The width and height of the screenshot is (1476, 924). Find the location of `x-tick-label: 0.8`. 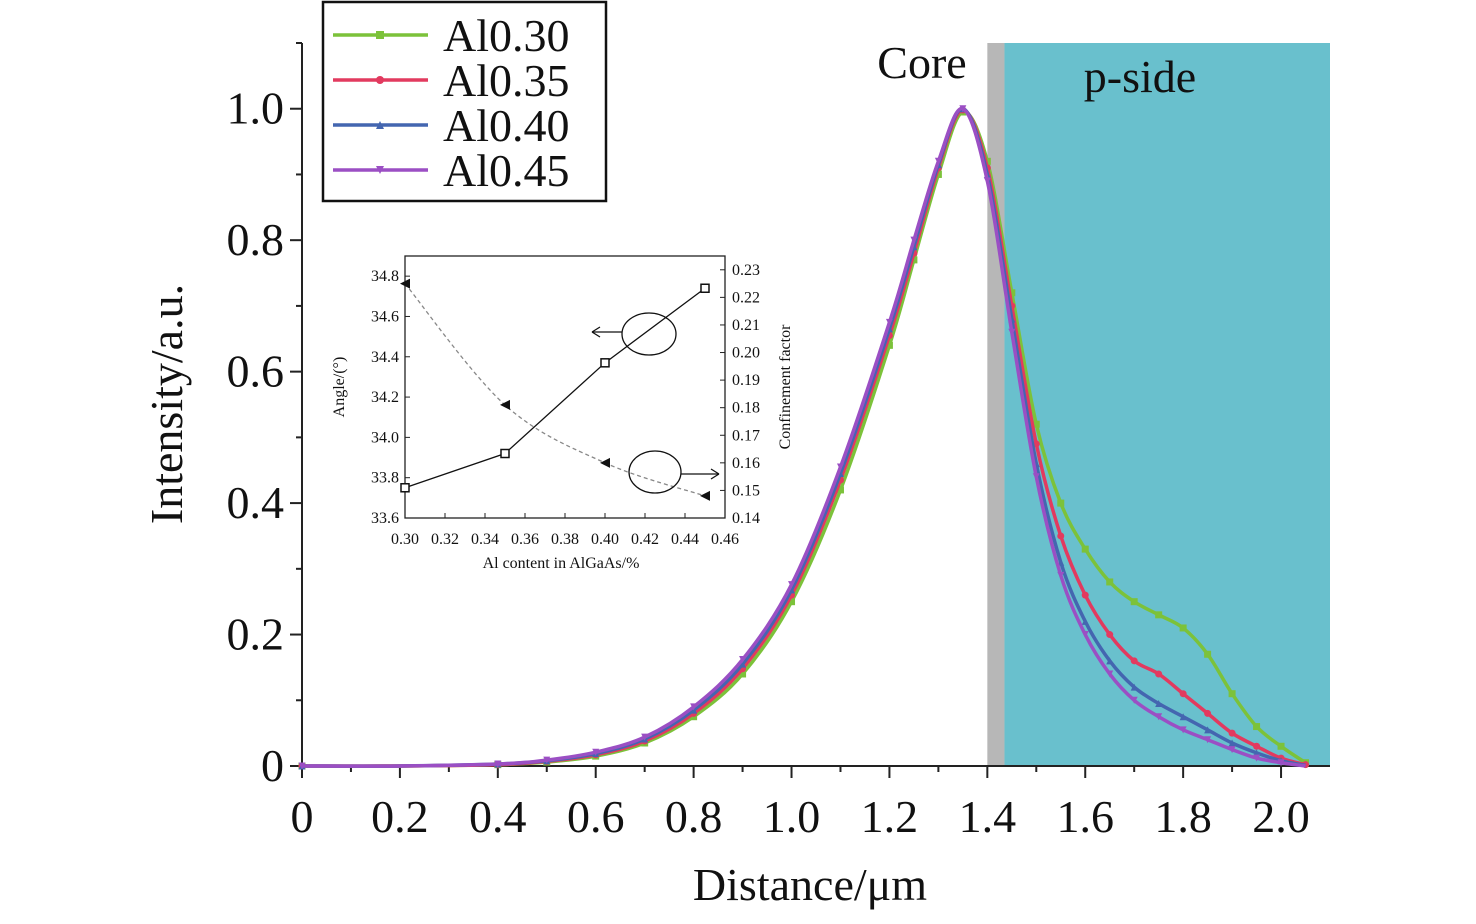

x-tick-label: 0.8 is located at coordinates (694, 816).